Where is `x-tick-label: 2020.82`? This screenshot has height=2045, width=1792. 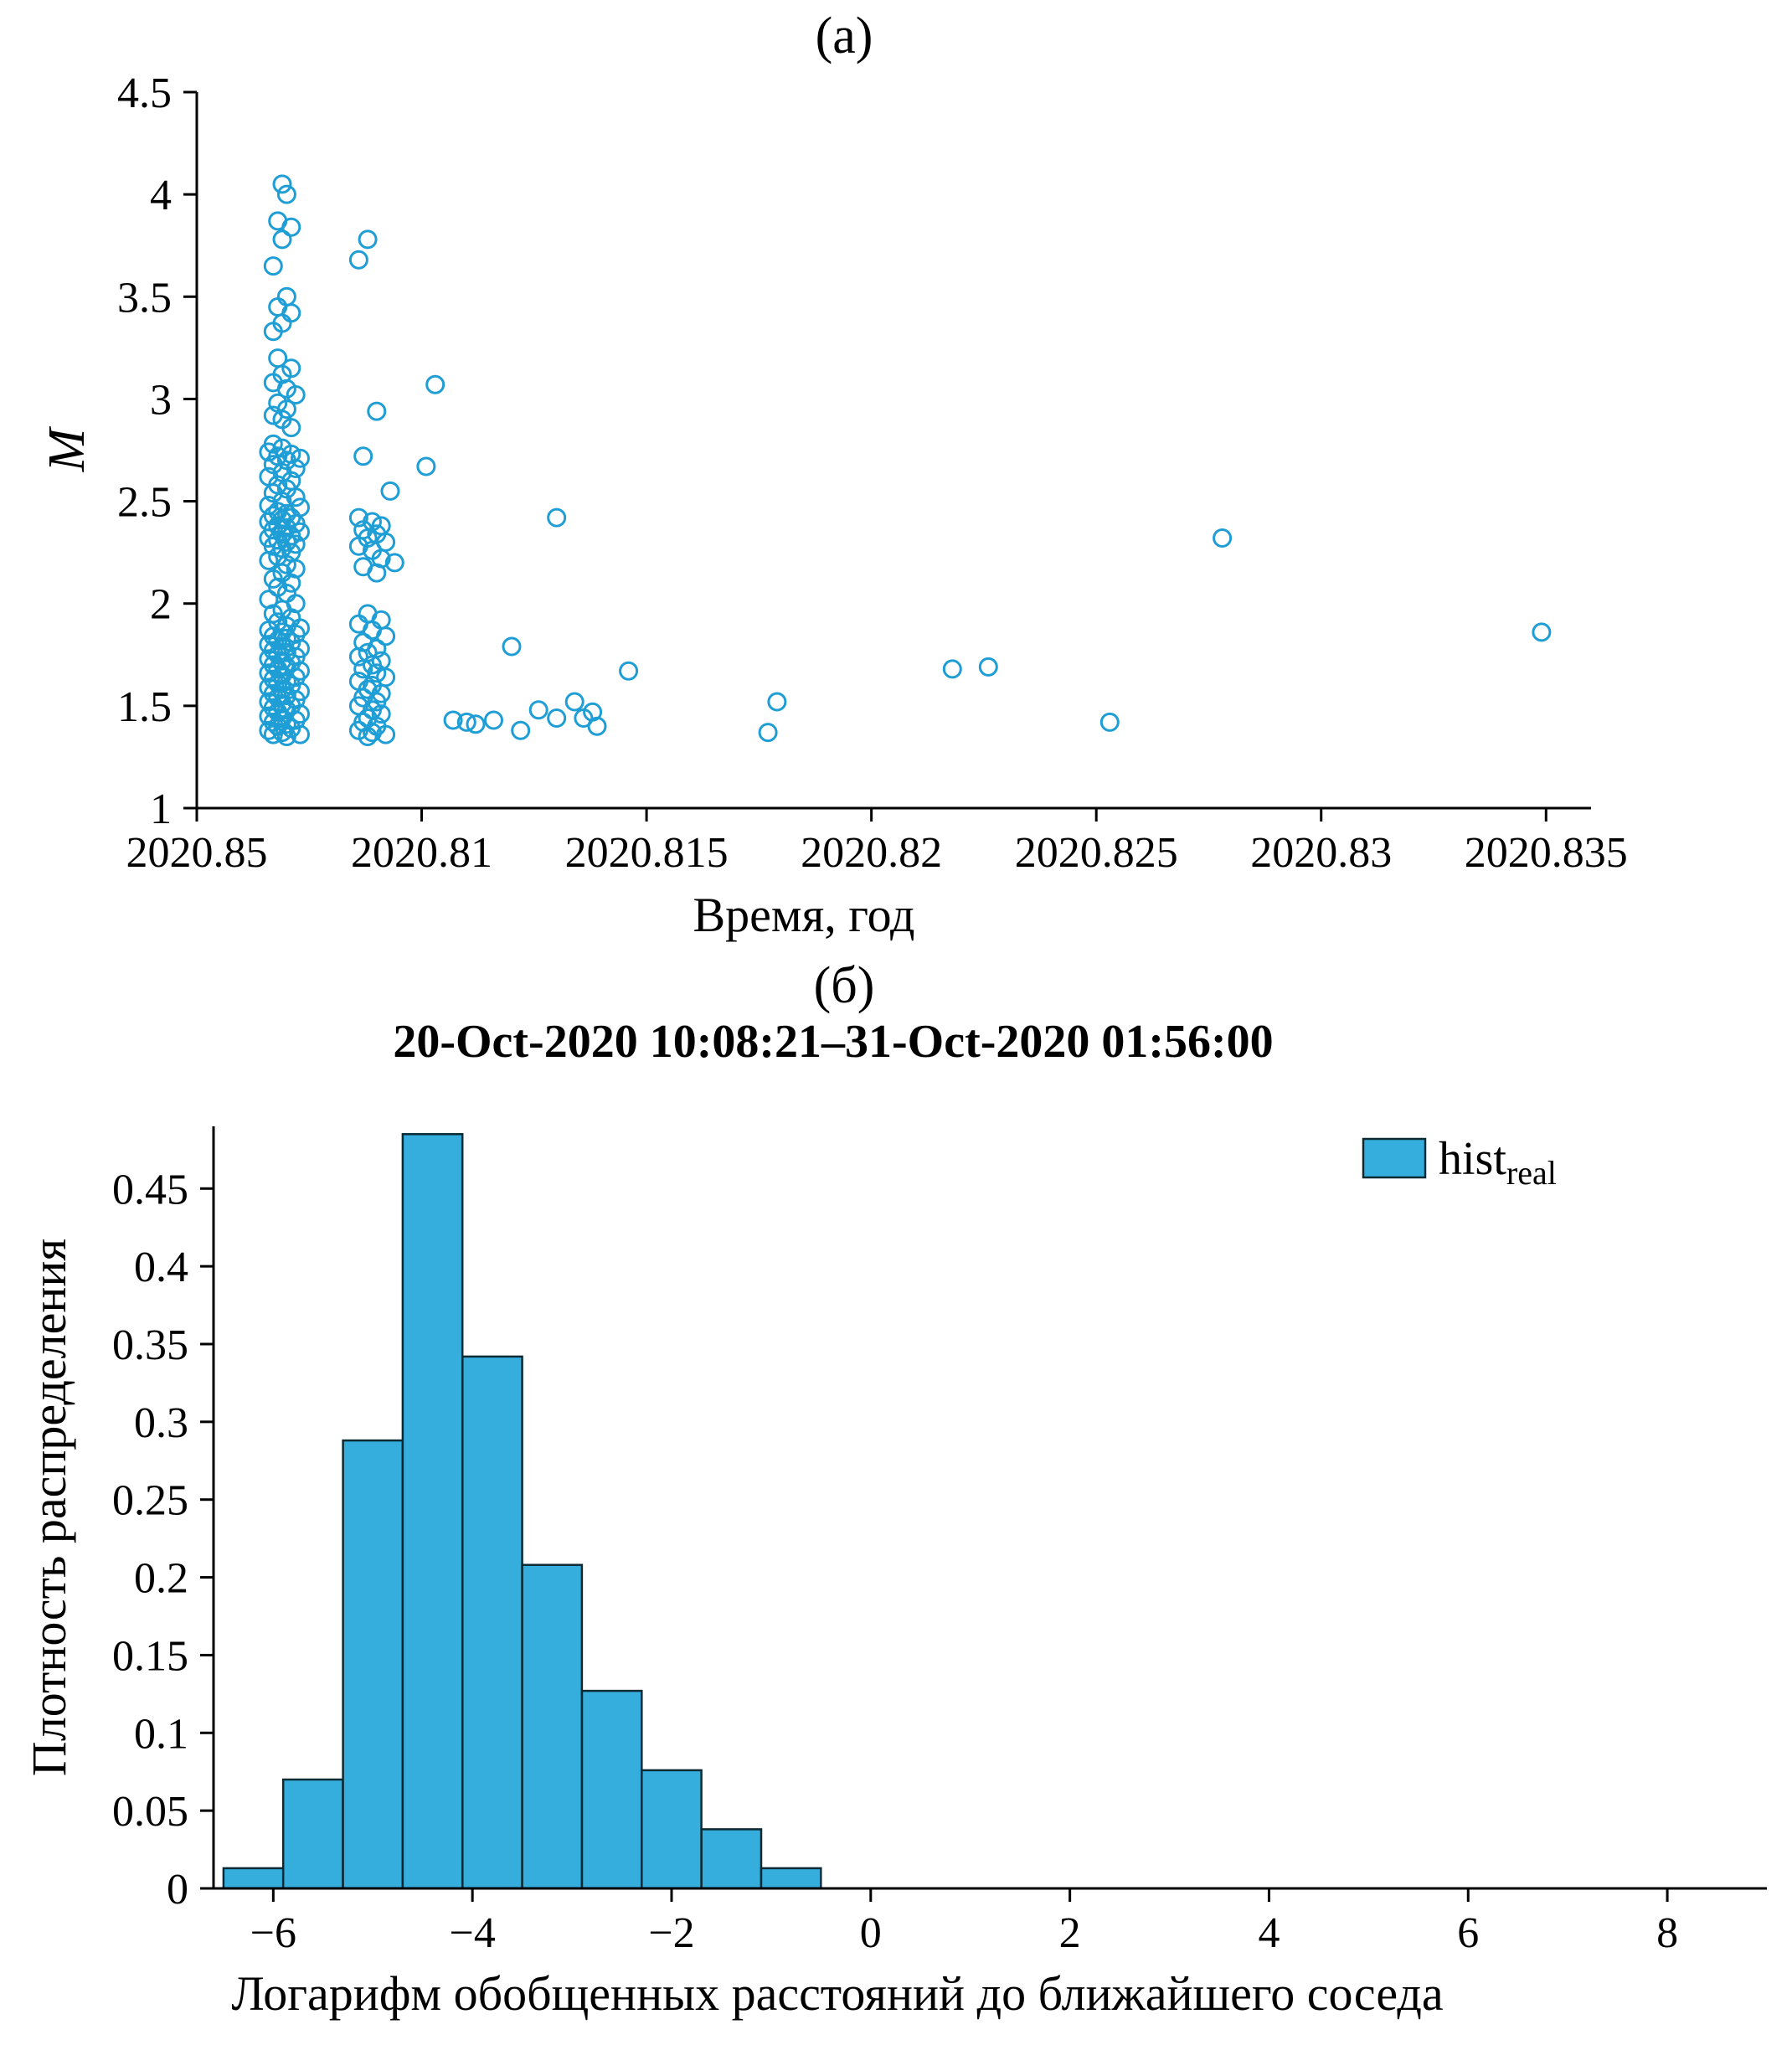 x-tick-label: 2020.82 is located at coordinates (871, 853).